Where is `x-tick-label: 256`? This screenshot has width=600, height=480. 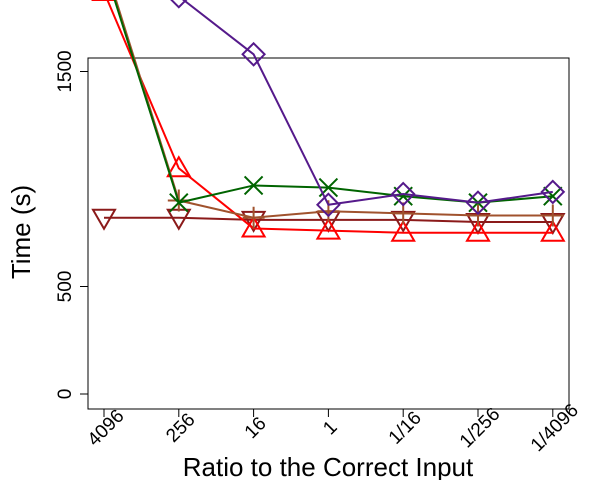 x-tick-label: 256 is located at coordinates (180, 427).